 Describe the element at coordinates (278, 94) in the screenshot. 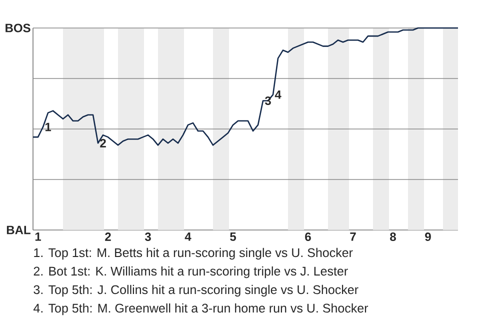

I see `annotation: 4` at that location.